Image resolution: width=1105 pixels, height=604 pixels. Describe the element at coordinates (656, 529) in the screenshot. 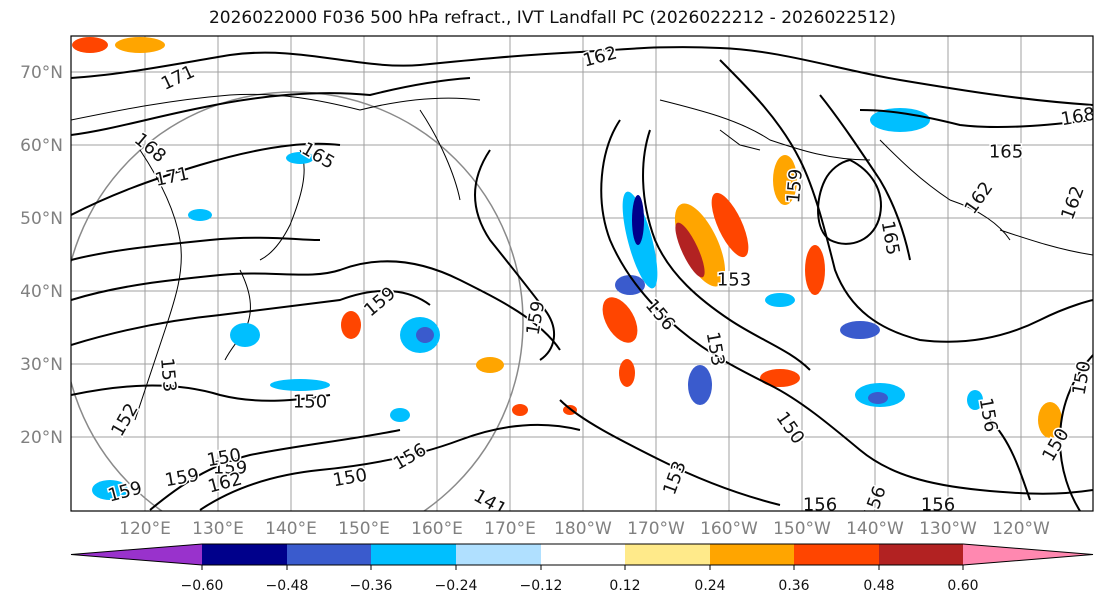

I see `longitude-label: 170°W` at that location.